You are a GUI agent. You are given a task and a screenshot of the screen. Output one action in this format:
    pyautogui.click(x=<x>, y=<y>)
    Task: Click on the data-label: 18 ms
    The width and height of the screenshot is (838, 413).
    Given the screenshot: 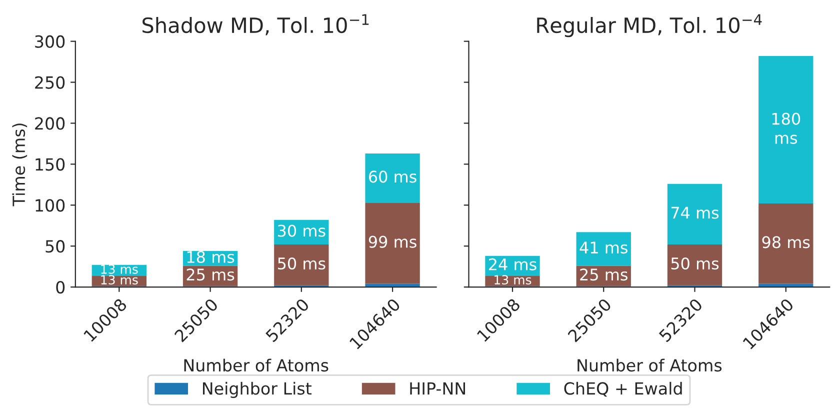 What is the action you would take?
    pyautogui.click(x=210, y=256)
    